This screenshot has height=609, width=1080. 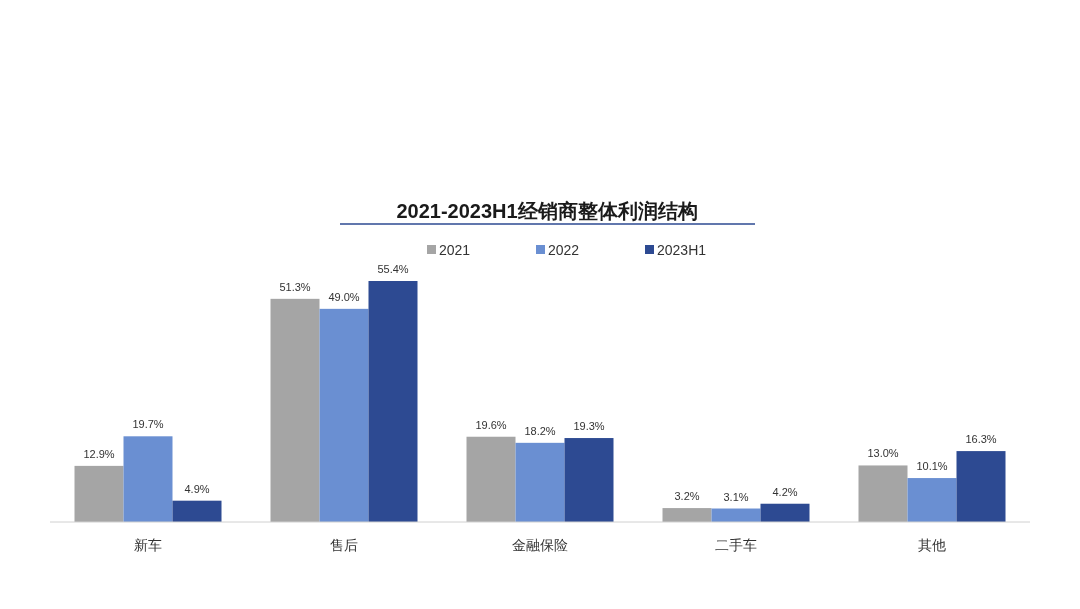 What do you see at coordinates (932, 545) in the screenshot?
I see `x-tick-label: 其他` at bounding box center [932, 545].